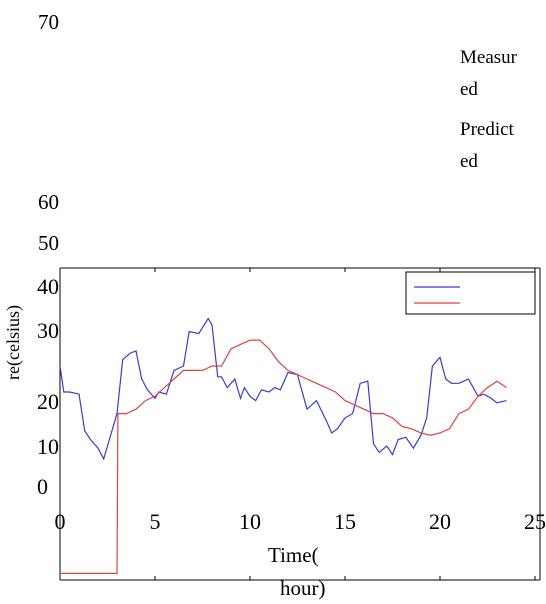  What do you see at coordinates (470, 293) in the screenshot?
I see `legend-box` at bounding box center [470, 293].